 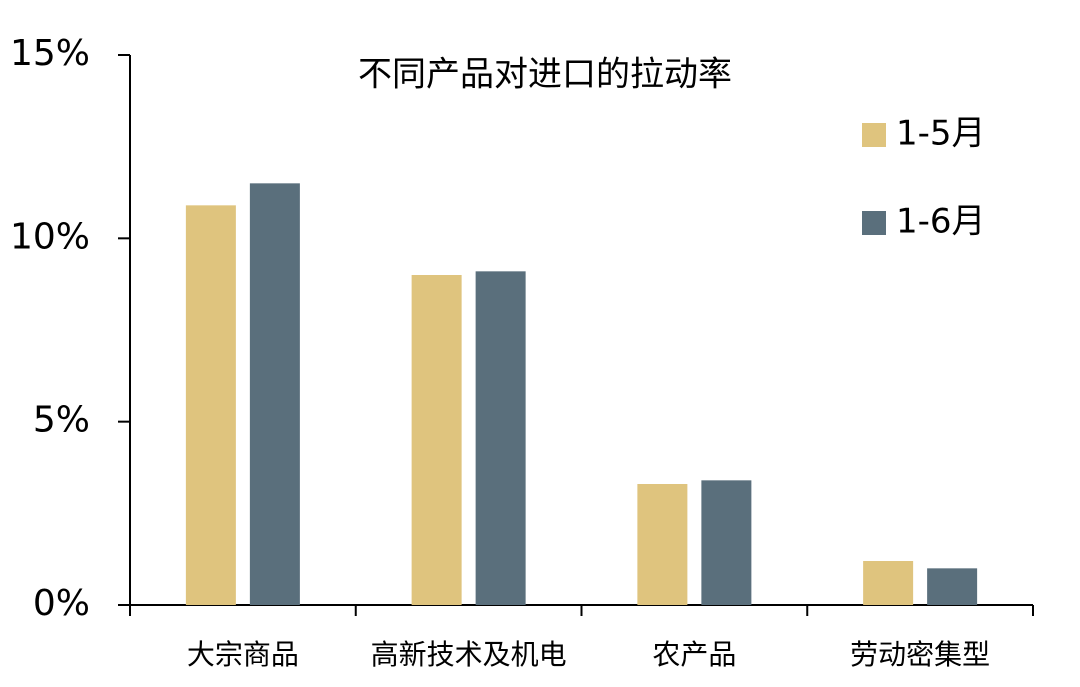 I want to click on x-tick-label: 大宗商品, so click(x=243, y=654).